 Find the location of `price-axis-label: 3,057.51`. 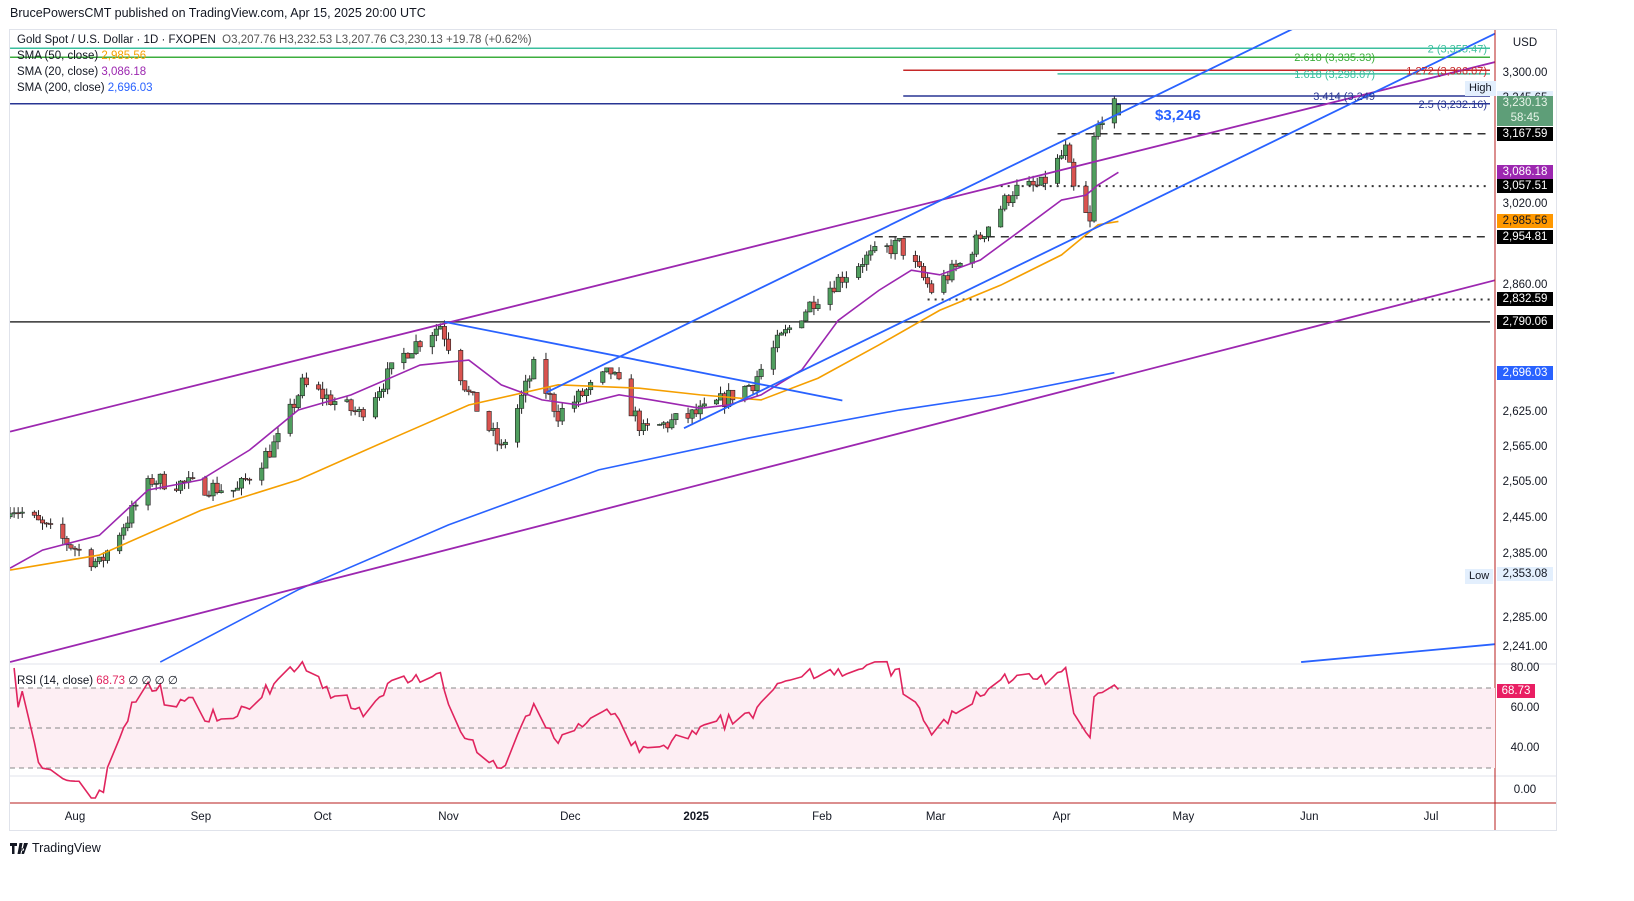

price-axis-label: 3,057.51 is located at coordinates (1525, 186).